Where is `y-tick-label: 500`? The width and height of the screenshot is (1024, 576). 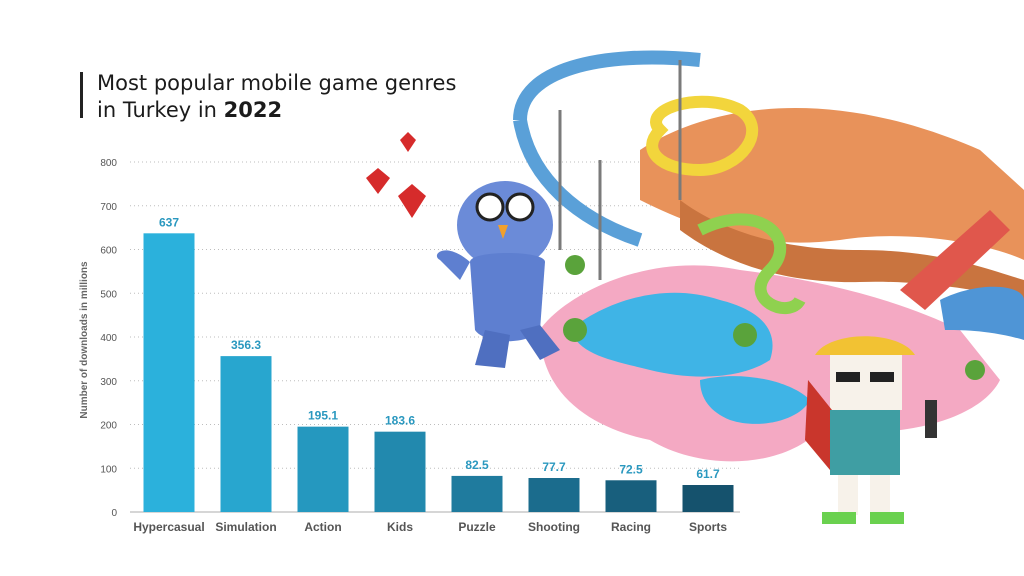
y-tick-label: 500 is located at coordinates (108, 294).